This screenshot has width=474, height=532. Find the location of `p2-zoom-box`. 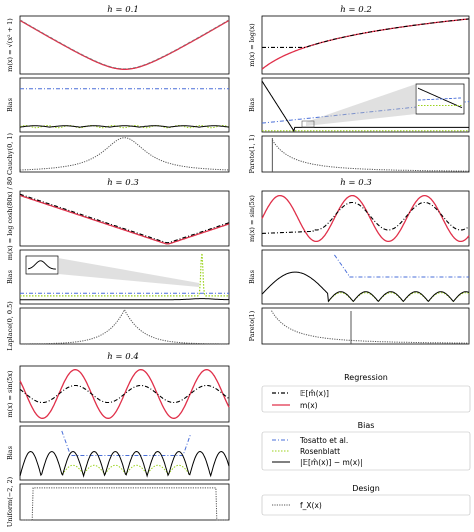

p2-zoom-box is located at coordinates (308, 124).